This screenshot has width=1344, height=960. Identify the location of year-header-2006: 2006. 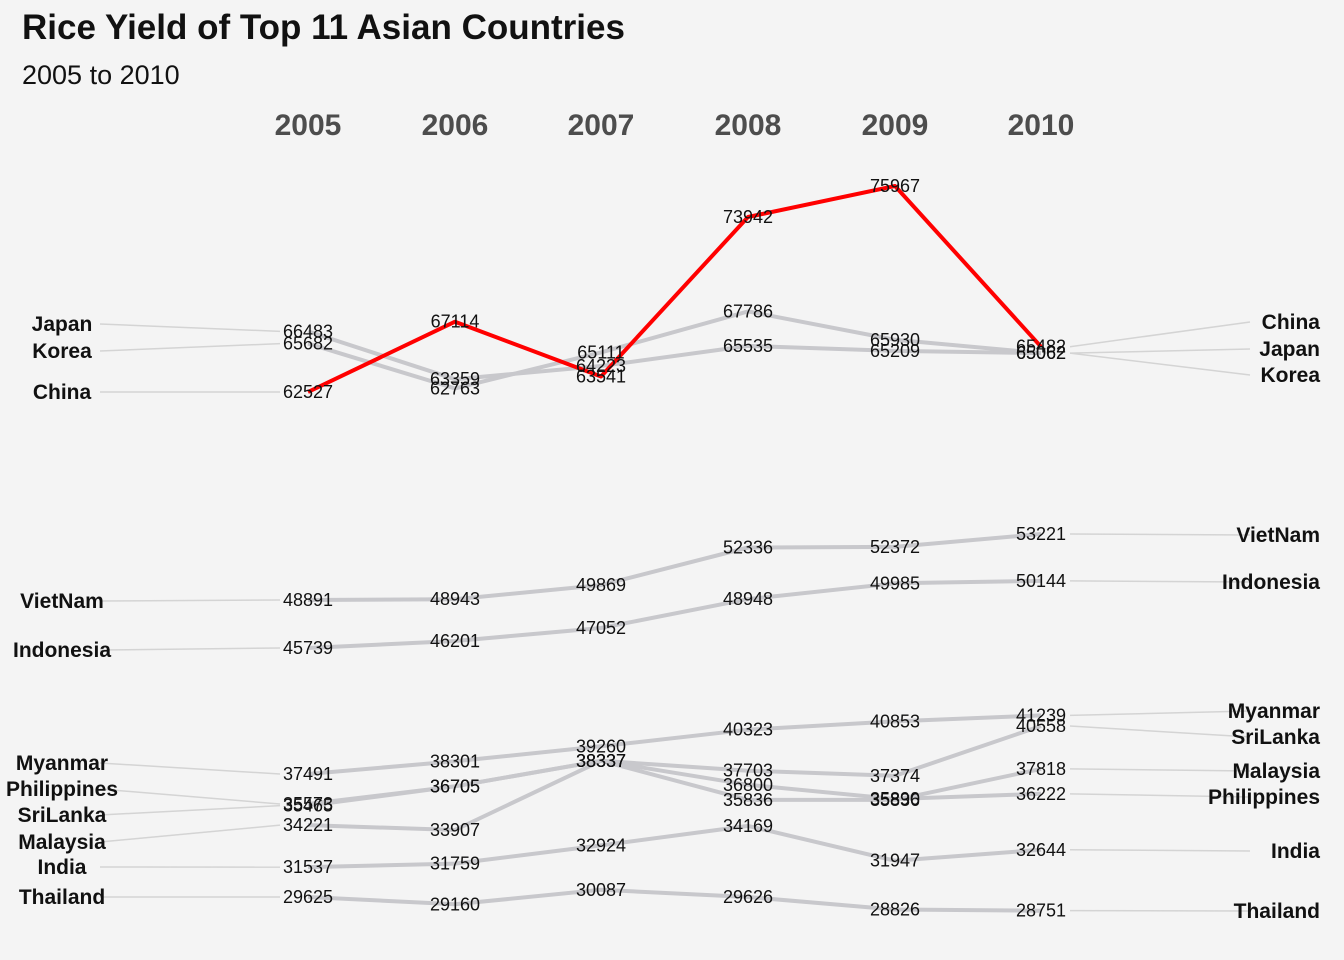
(455, 125).